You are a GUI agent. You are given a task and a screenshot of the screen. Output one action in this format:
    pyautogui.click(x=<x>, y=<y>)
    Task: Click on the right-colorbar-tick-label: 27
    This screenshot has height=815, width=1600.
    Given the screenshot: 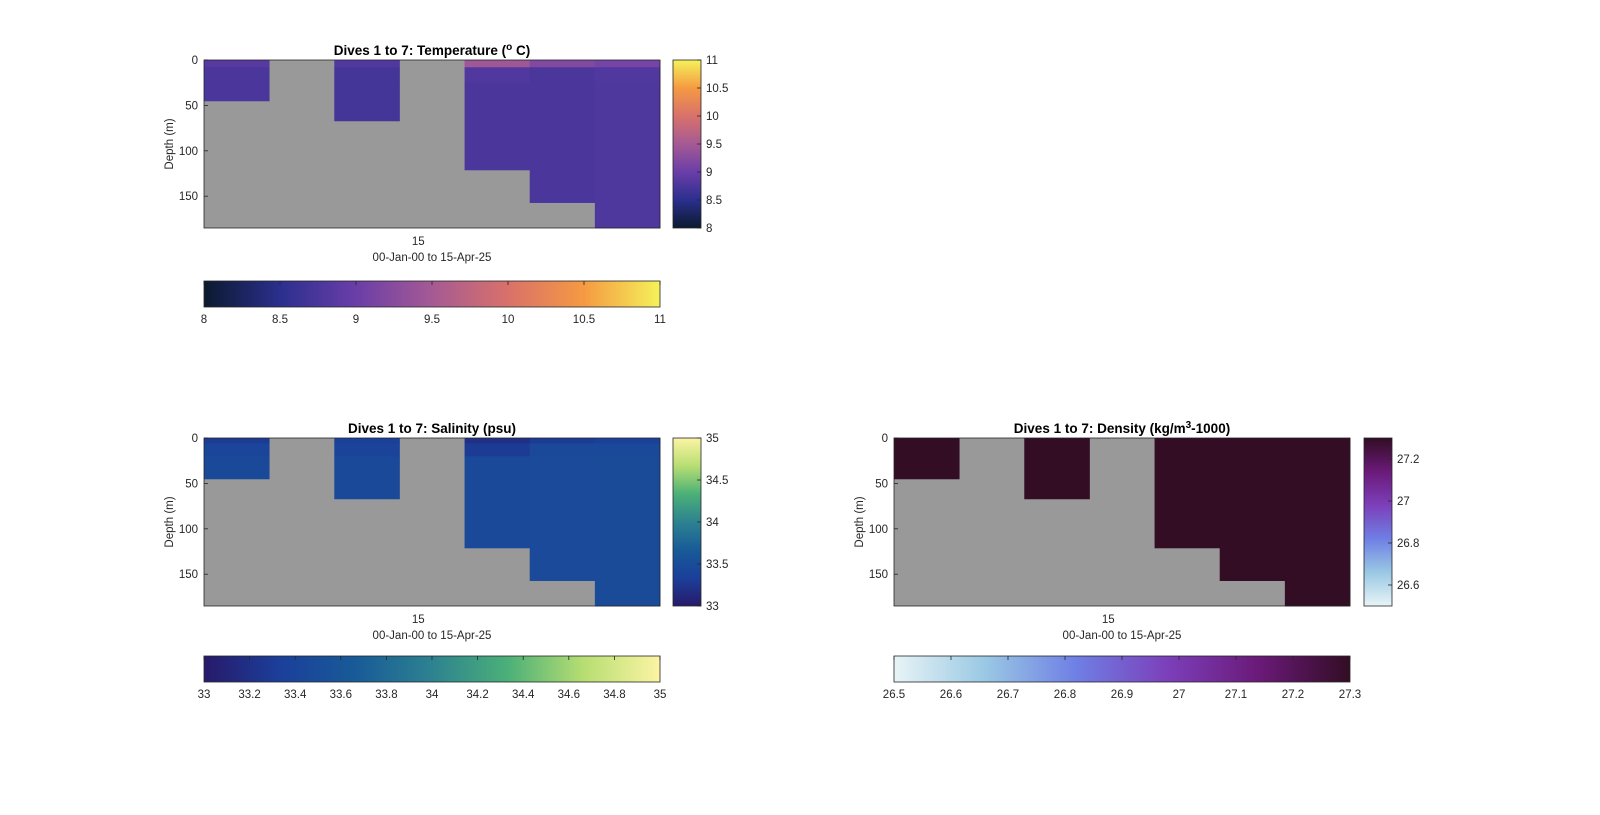 What is the action you would take?
    pyautogui.click(x=1403, y=502)
    